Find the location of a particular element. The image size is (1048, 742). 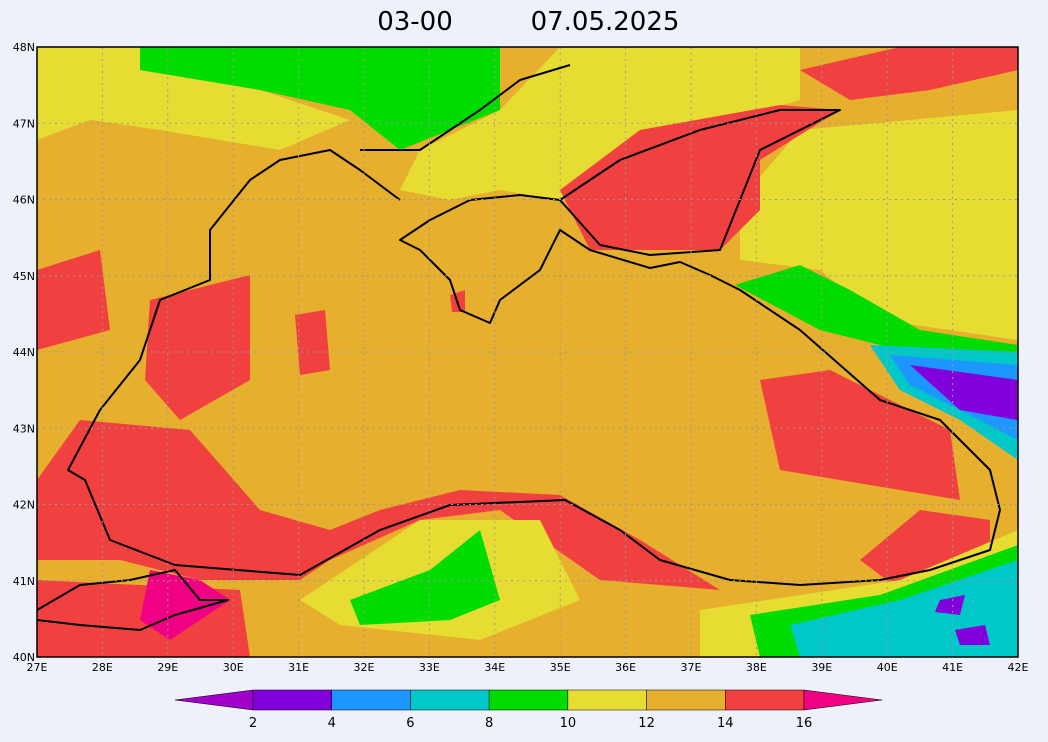

lat-label: 47N is located at coordinates (24, 123).